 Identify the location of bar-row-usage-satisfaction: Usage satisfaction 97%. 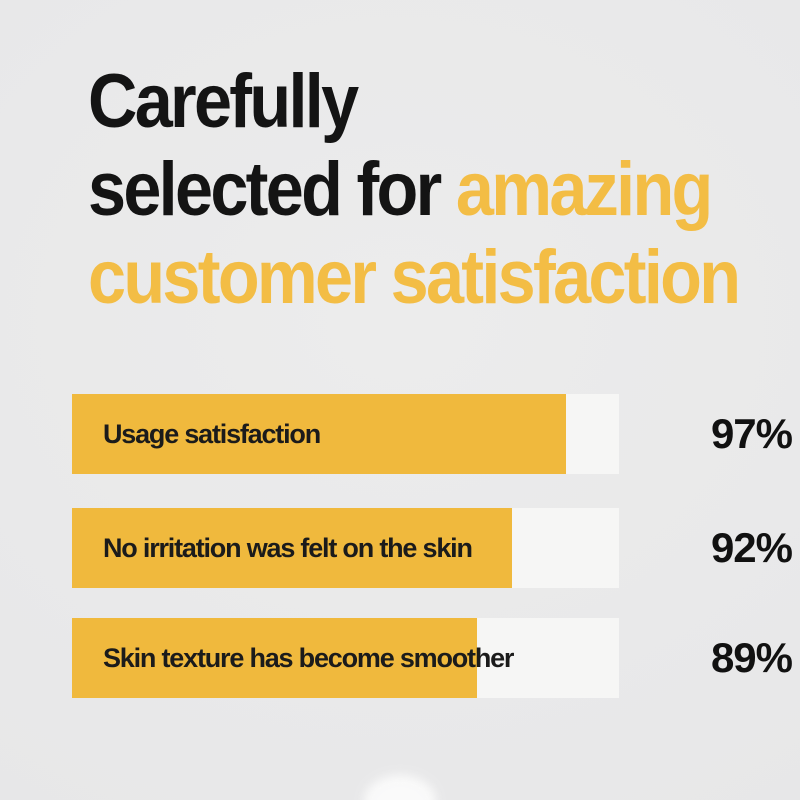
(436, 434).